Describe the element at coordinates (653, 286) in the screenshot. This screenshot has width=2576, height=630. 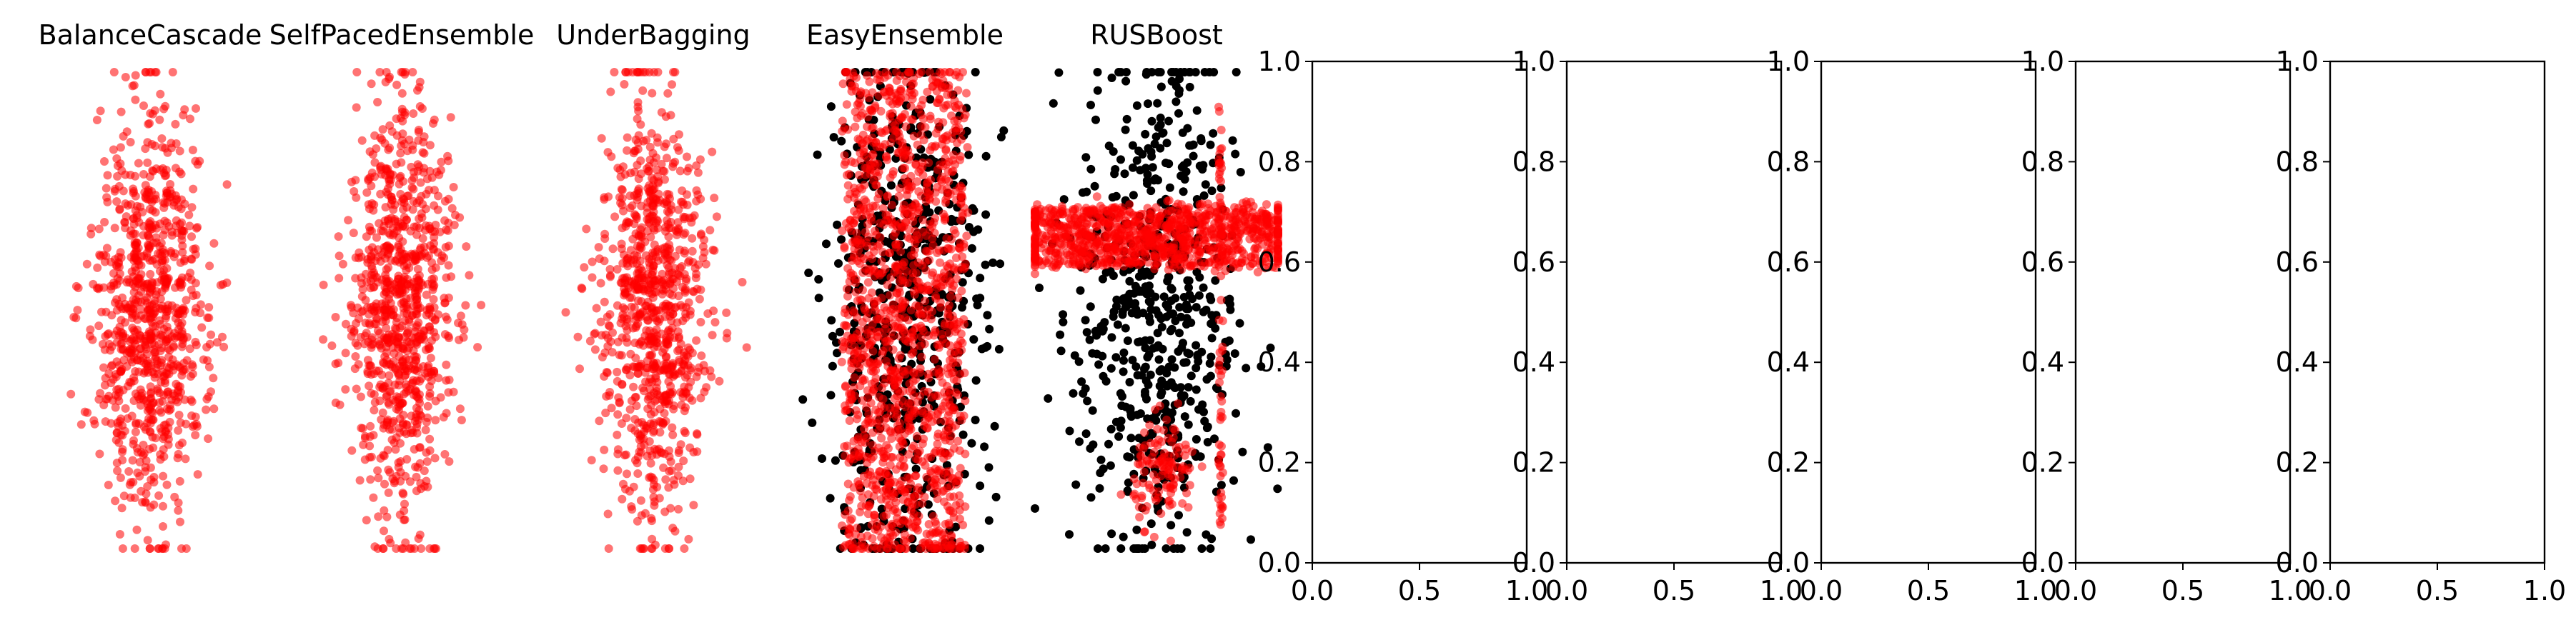
I see `panel-underbagging: UnderBagging` at that location.